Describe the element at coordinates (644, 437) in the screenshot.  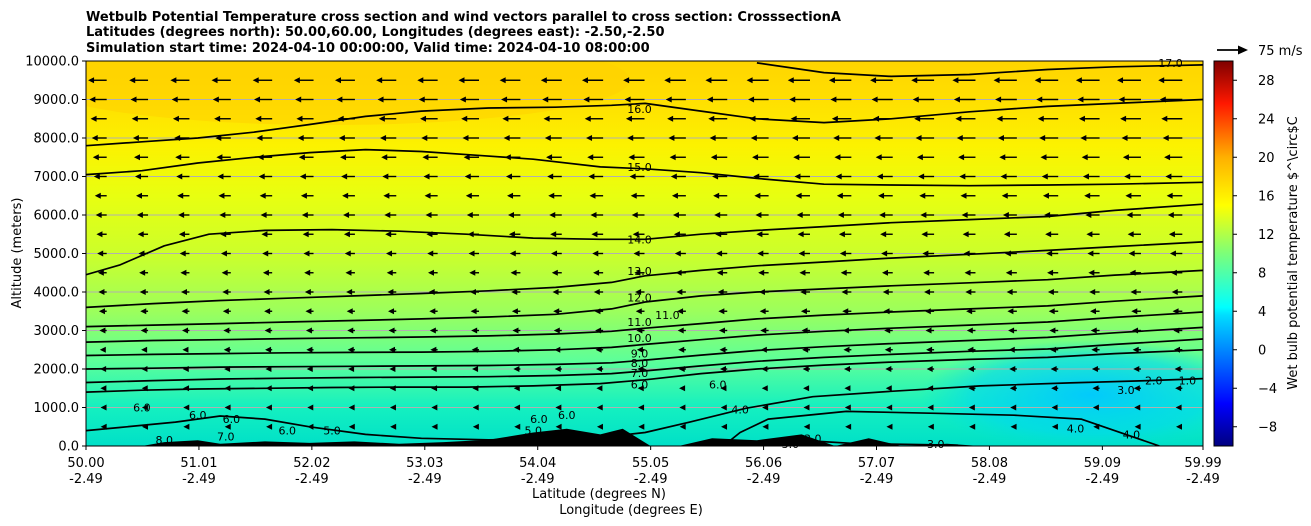
I see `terrain` at that location.